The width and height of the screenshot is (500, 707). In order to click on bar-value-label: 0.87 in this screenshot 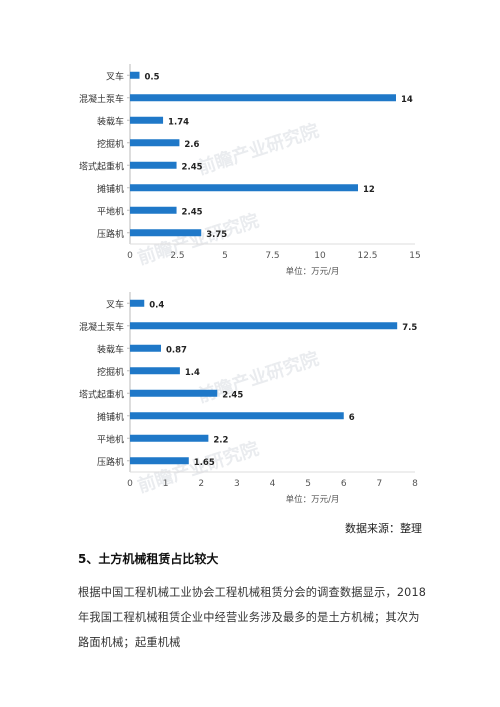, I will do `click(176, 350)`.